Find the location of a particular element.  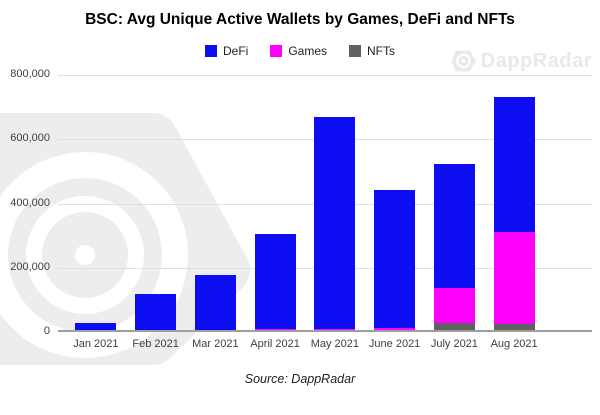

legend-label: DeFi is located at coordinates (235, 51).